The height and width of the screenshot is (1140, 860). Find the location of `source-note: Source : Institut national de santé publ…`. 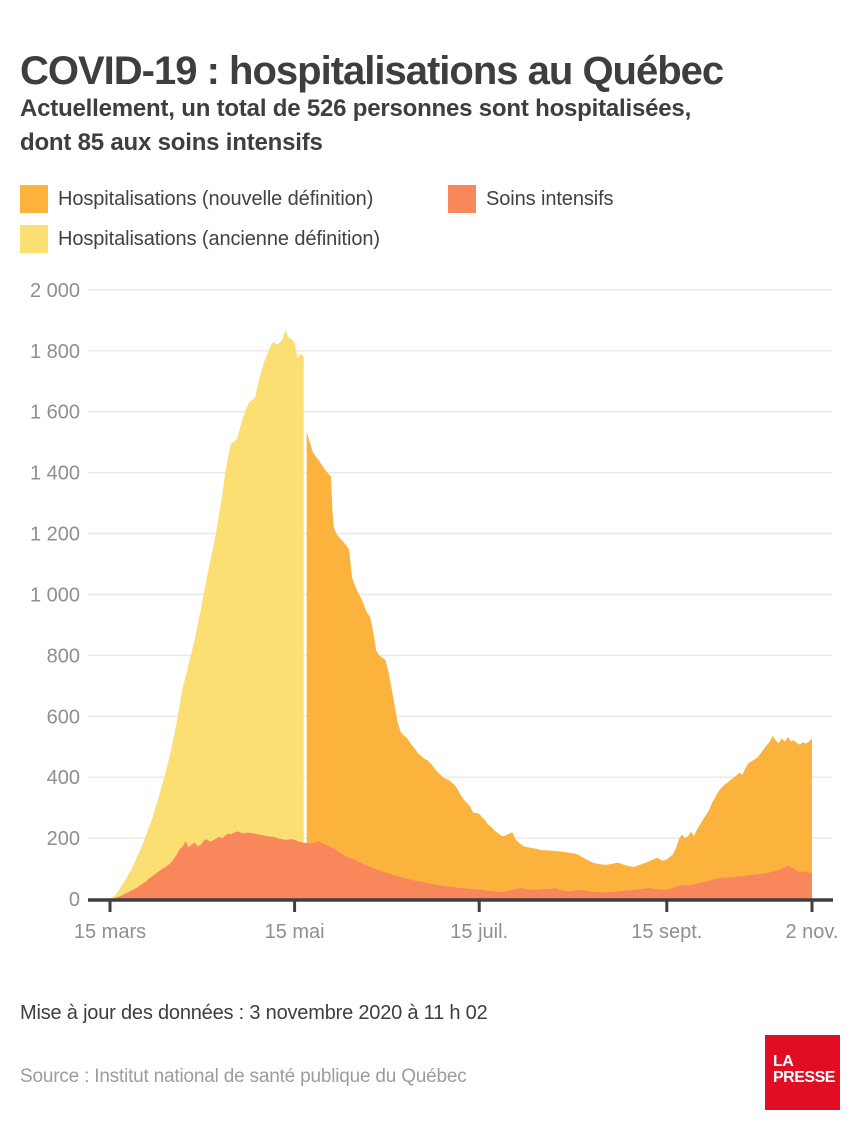

source-note: Source : Institut national de santé publ… is located at coordinates (243, 1076).